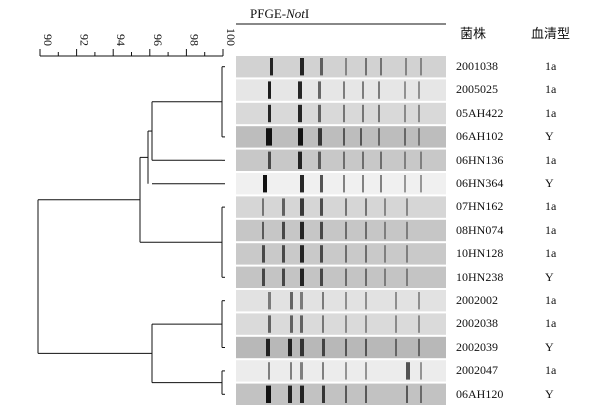  Describe the element at coordinates (85, 40) in the screenshot. I see `scale-tick-label: 92` at that location.